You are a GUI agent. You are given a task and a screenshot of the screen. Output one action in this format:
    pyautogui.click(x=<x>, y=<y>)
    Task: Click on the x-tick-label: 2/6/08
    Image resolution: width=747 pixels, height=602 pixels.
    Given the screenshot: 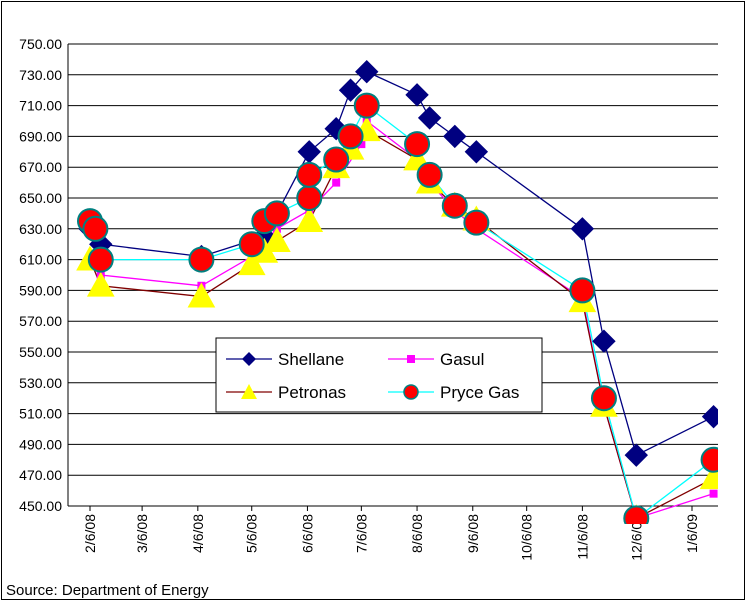 What is the action you would take?
    pyautogui.click(x=90, y=533)
    